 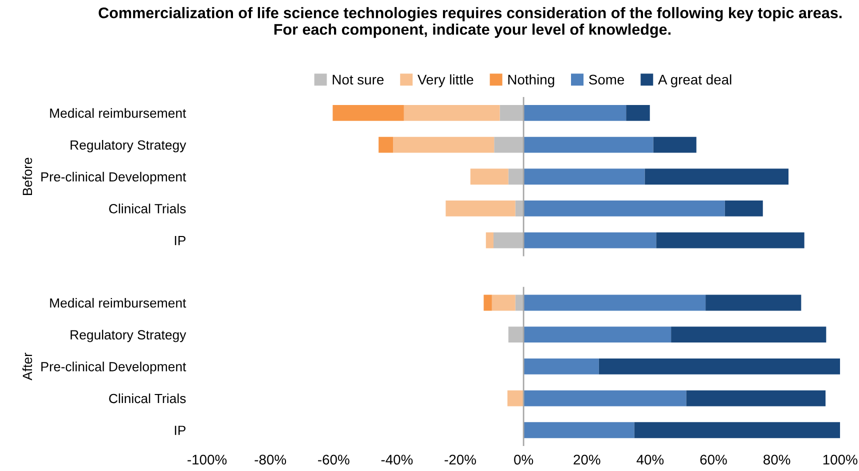 What do you see at coordinates (397, 459) in the screenshot?
I see `x-tick-label: -40%` at bounding box center [397, 459].